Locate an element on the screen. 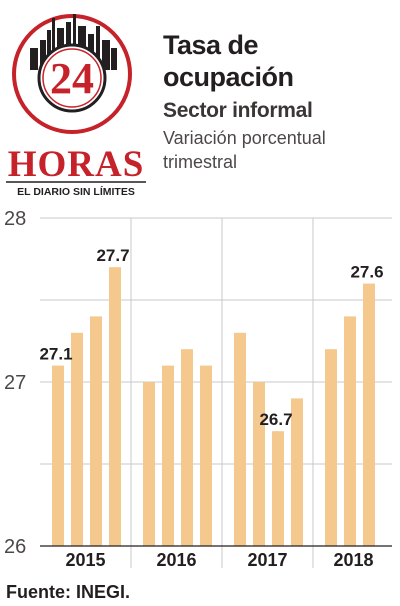 The height and width of the screenshot is (606, 400). 24-horas-logo: 24 HORAS EL DIARIO SIN LÍMITES is located at coordinates (76, 106).